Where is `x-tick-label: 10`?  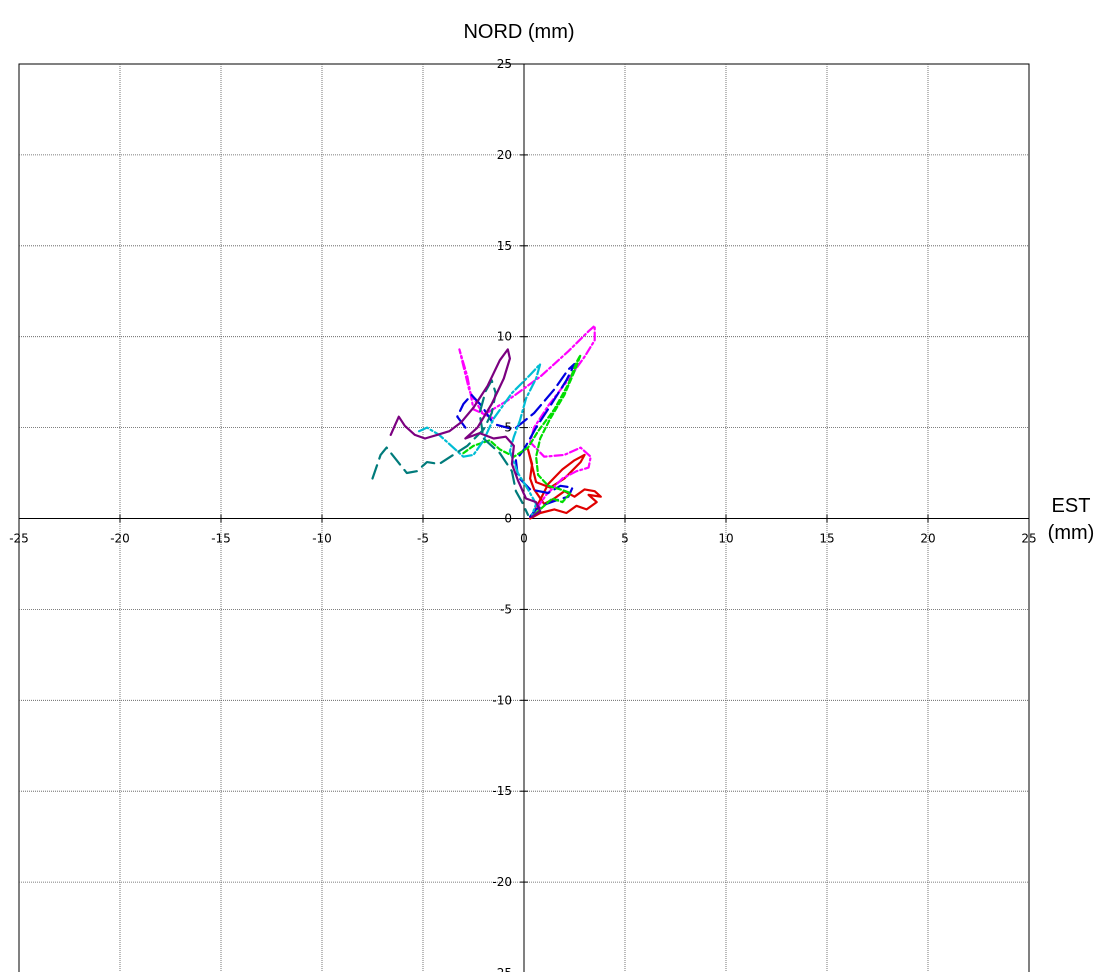
x-tick-label: 10 is located at coordinates (725, 539).